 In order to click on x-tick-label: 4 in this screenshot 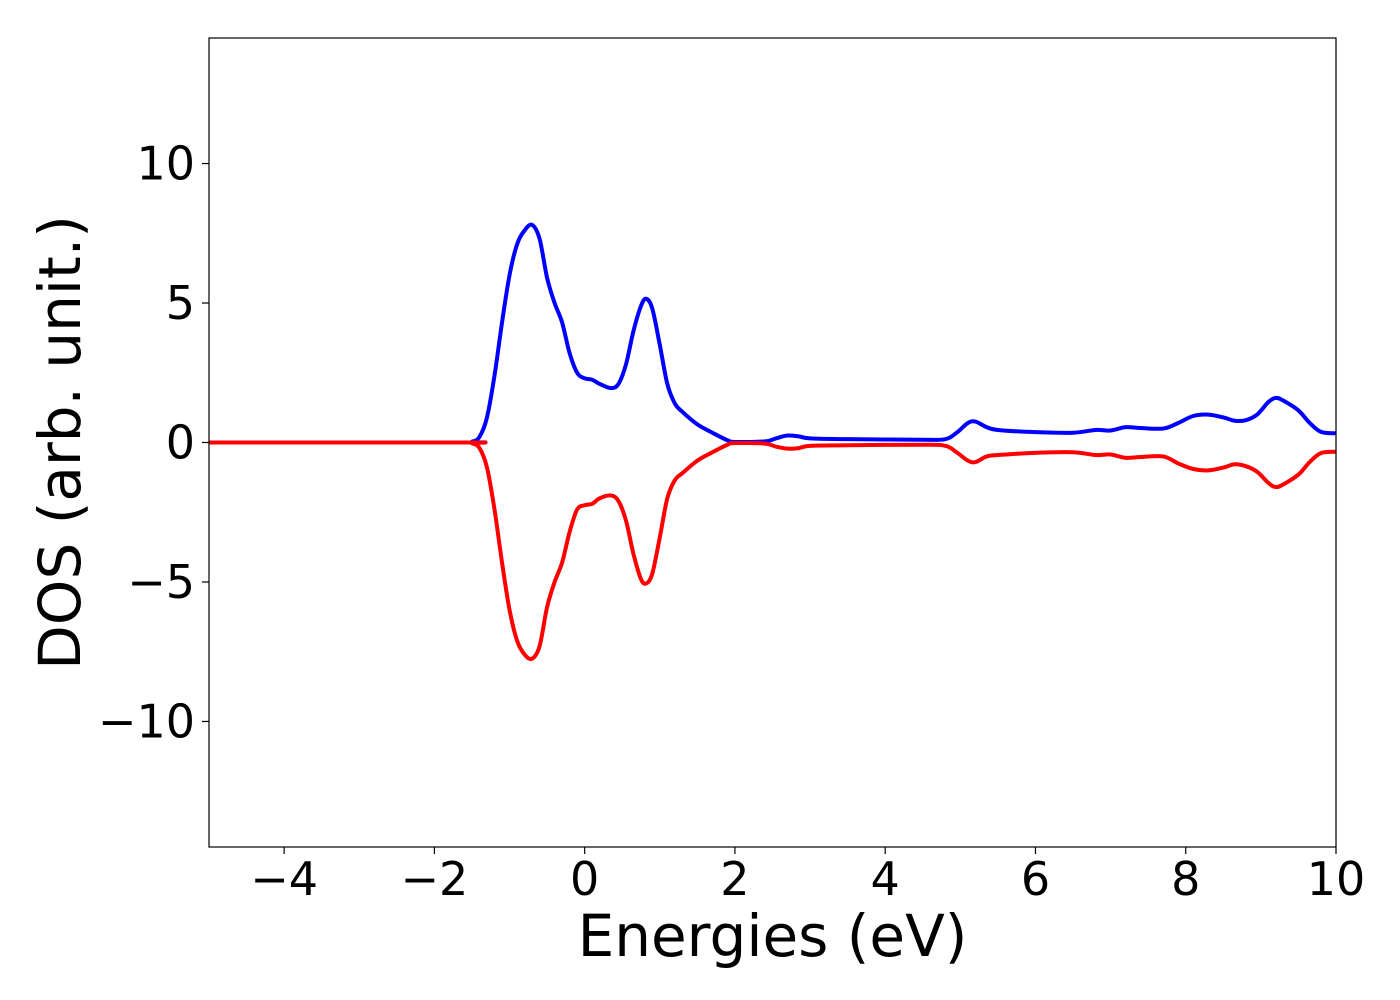, I will do `click(885, 879)`.